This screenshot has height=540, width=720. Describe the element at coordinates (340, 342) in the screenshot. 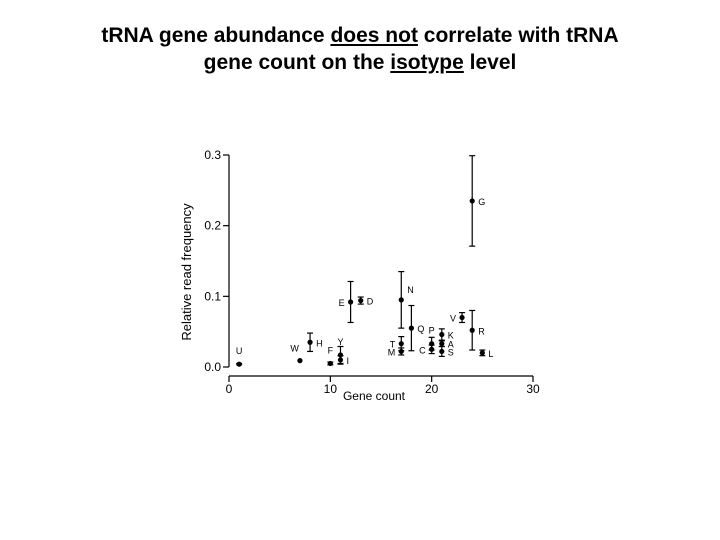

I see `point-label-Y: Y` at that location.